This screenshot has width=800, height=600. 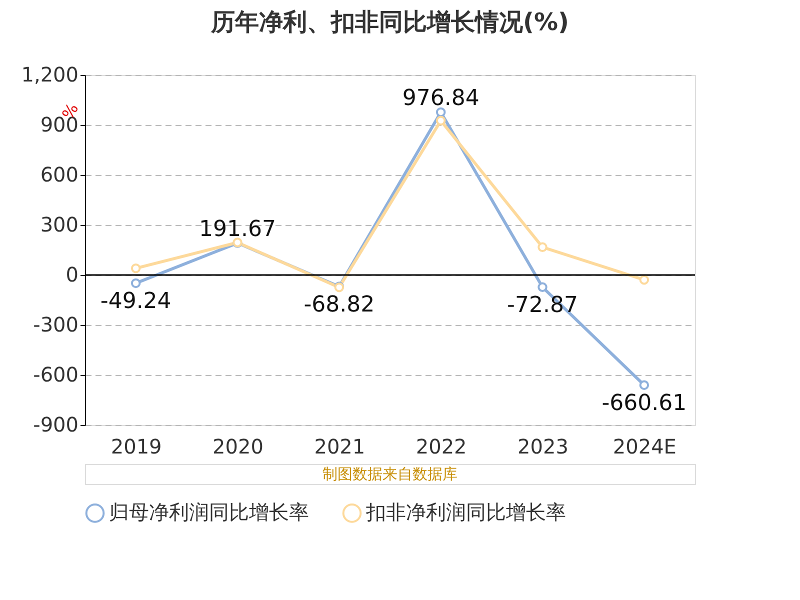 I want to click on y-tick-label: 1,200, so click(x=49, y=74).